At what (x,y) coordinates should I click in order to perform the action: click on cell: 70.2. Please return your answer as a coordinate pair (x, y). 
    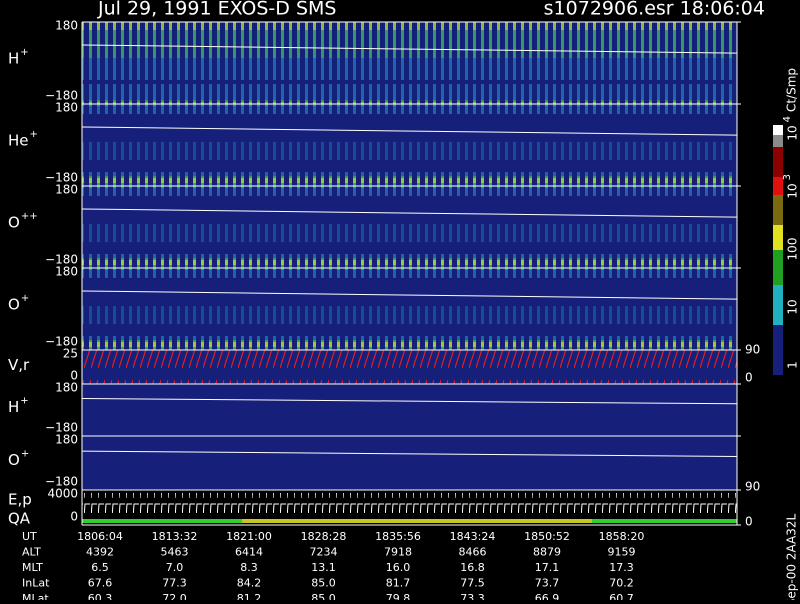
    Looking at the image, I should click on (621, 583).